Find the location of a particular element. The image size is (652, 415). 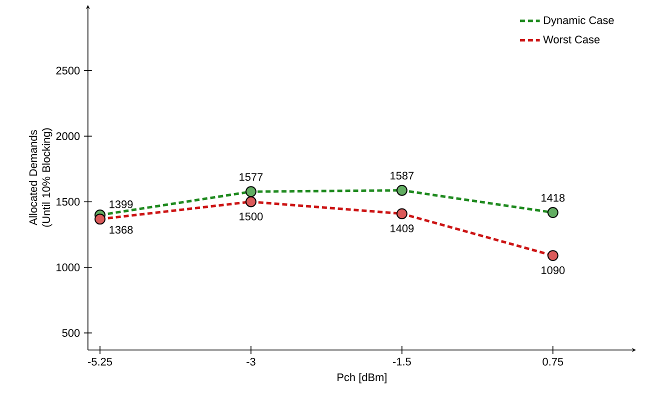

y-tick-label: 2000 is located at coordinates (68, 136).